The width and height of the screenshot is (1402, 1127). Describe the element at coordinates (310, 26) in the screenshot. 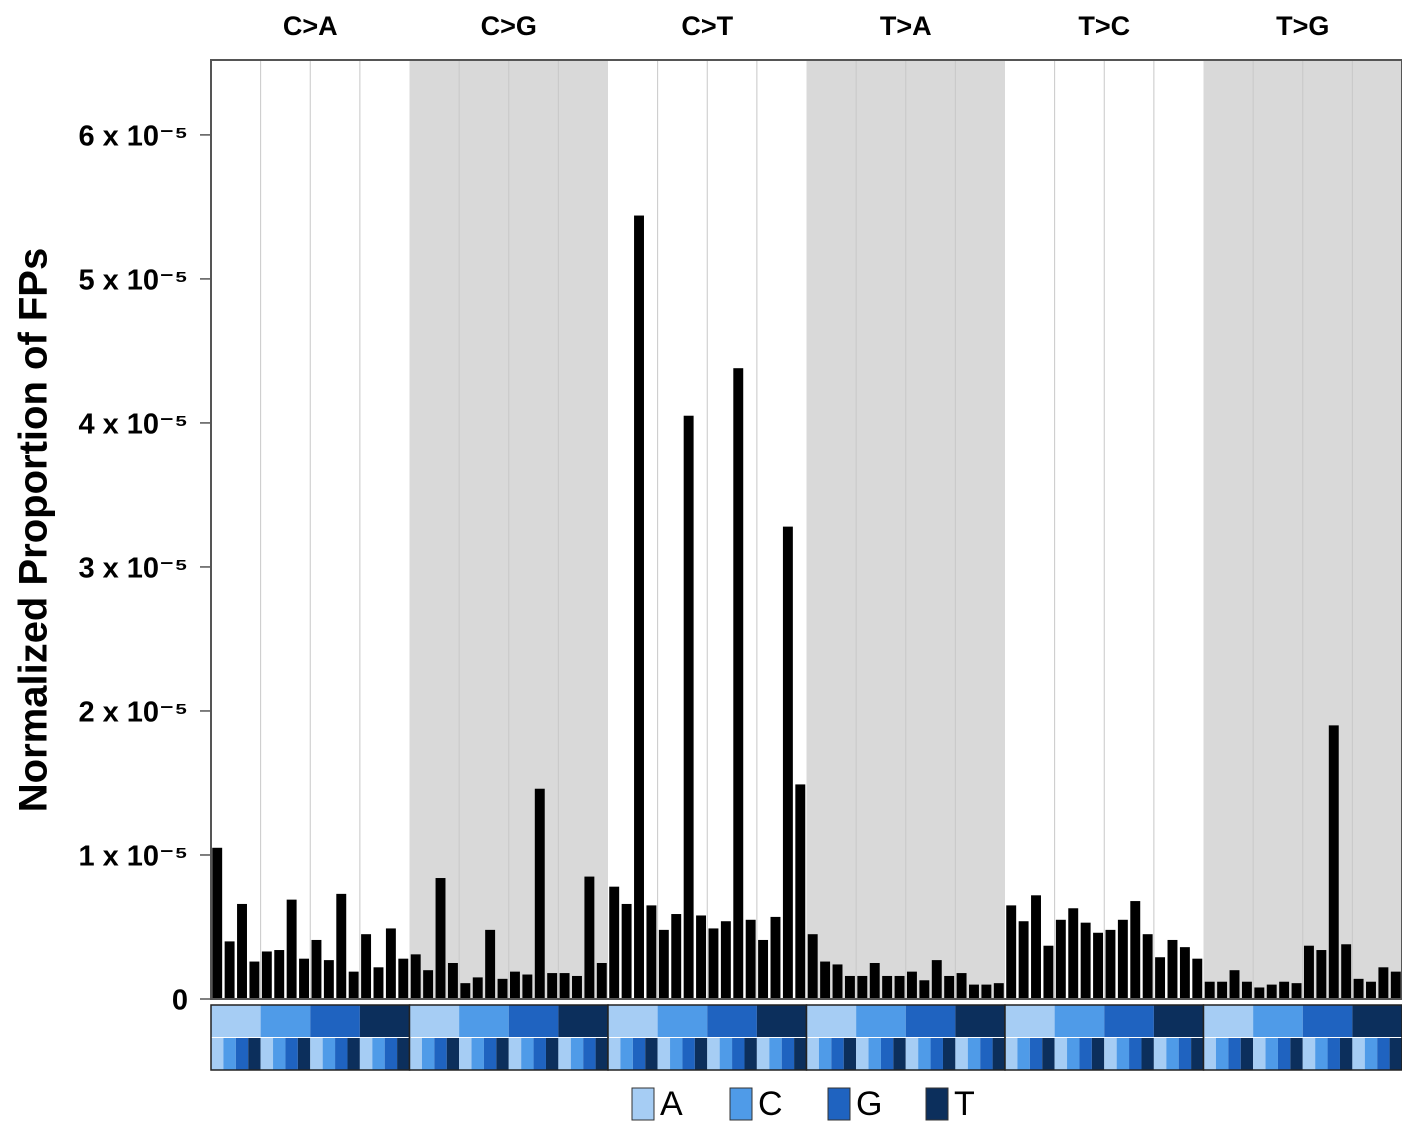

I see `panel-title: C>A` at that location.